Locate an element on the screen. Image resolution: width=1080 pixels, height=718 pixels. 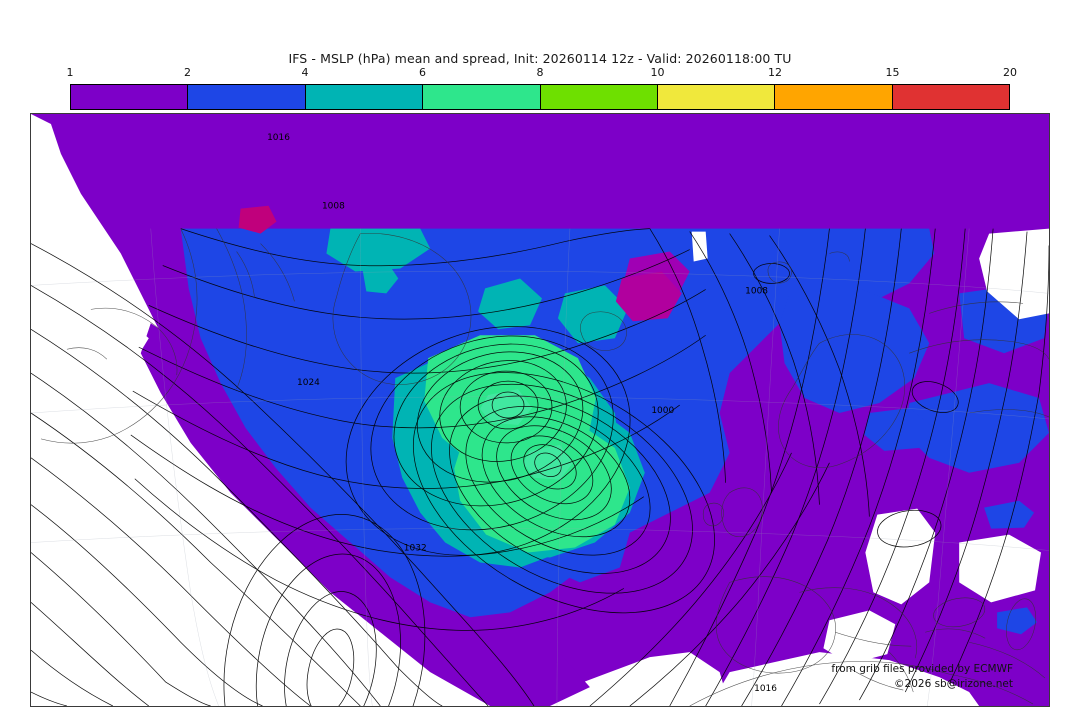
colorbar-gradient is located at coordinates (540, 97).